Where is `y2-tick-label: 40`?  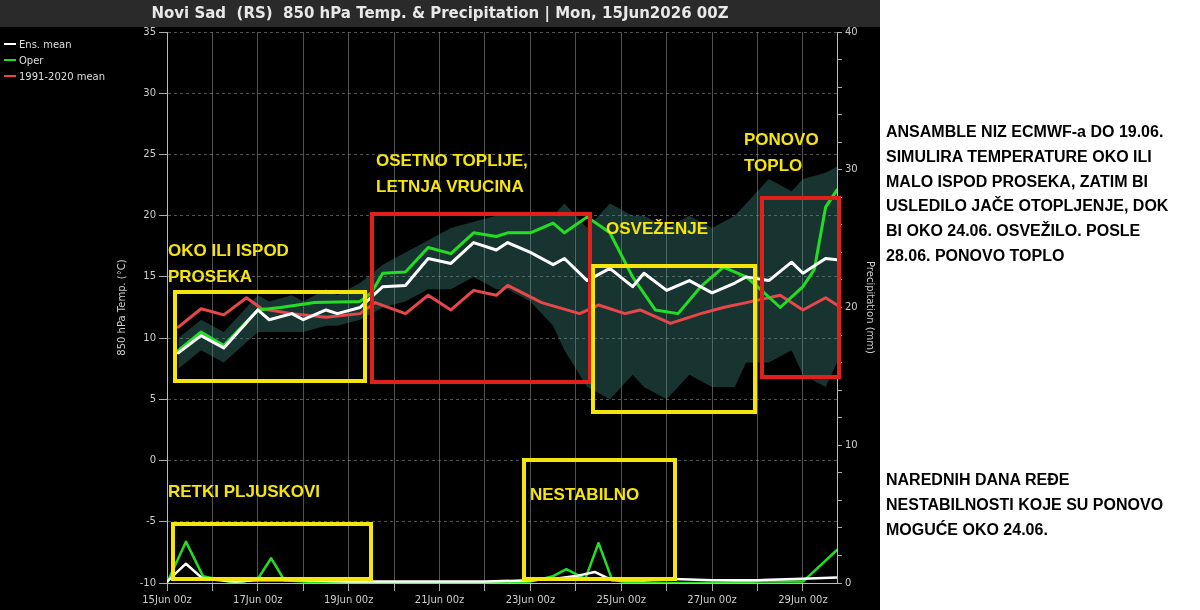 y2-tick-label: 40 is located at coordinates (851, 31).